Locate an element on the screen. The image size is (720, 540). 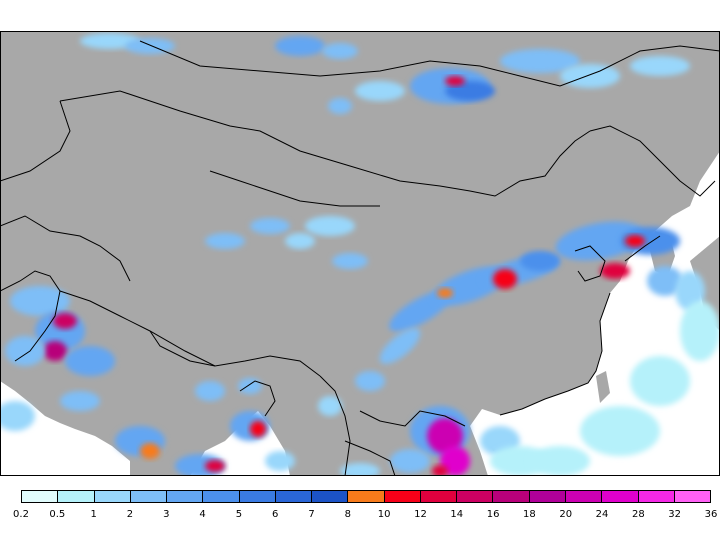
legend-tick-label: 5 is located at coordinates (239, 514).